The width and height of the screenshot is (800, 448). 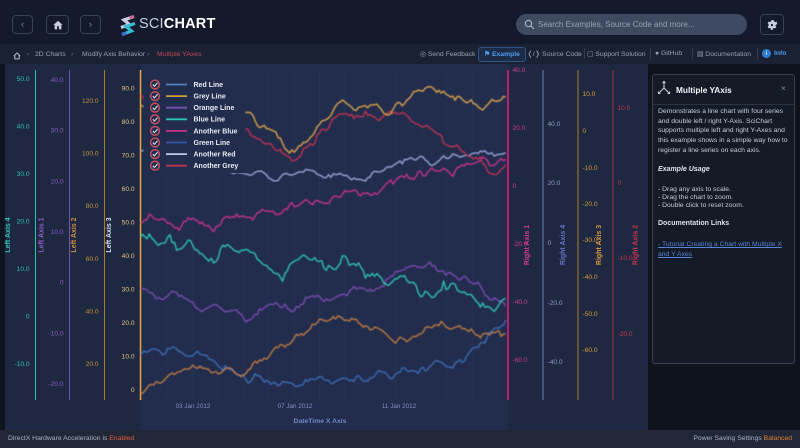 I want to click on svg-text: 100.0, so click(x=90, y=154).